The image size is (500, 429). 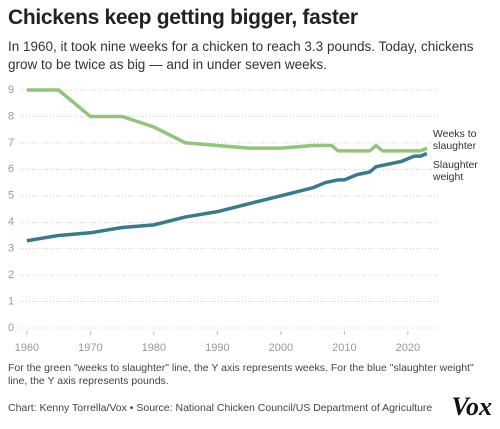 What do you see at coordinates (11, 328) in the screenshot?
I see `y-tick-label: 0` at bounding box center [11, 328].